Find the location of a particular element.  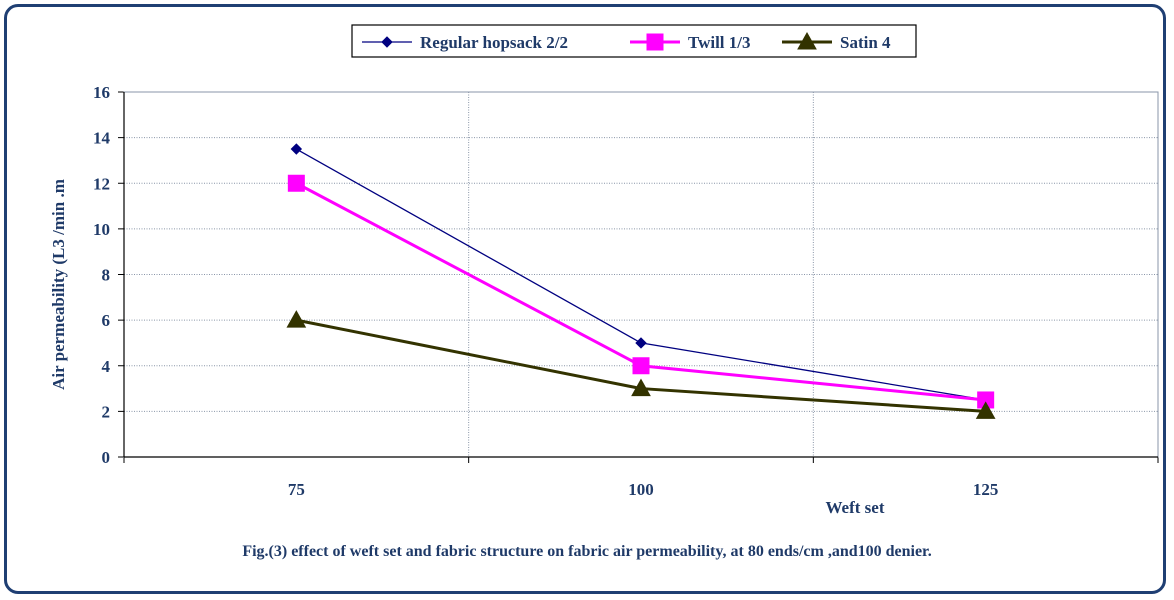

x-tick-label: 125 is located at coordinates (986, 489).